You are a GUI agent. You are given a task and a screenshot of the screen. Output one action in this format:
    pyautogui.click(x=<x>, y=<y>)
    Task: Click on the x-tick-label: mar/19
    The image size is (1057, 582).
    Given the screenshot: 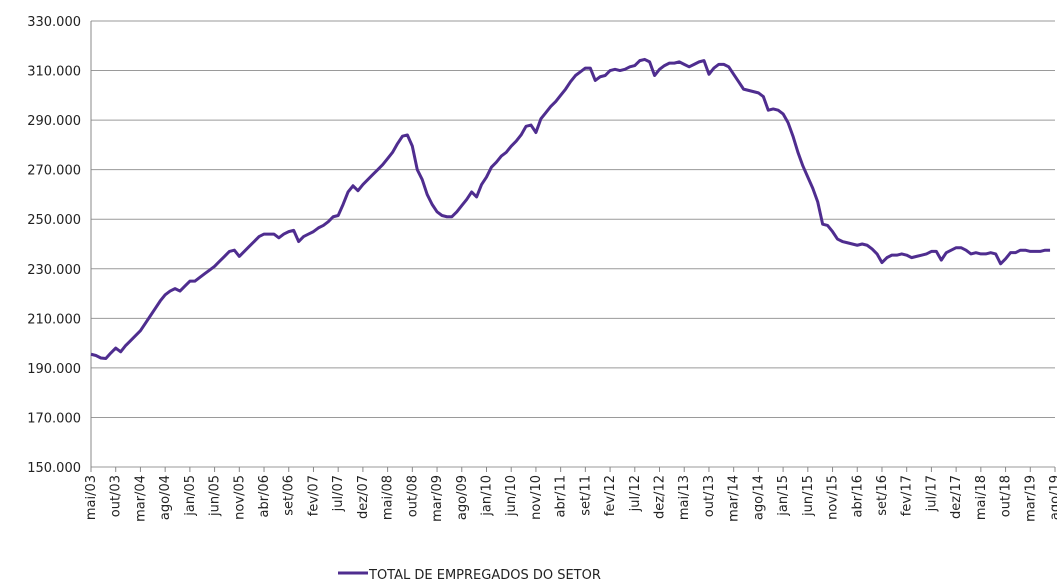 What is the action you would take?
    pyautogui.click(x=1030, y=498)
    